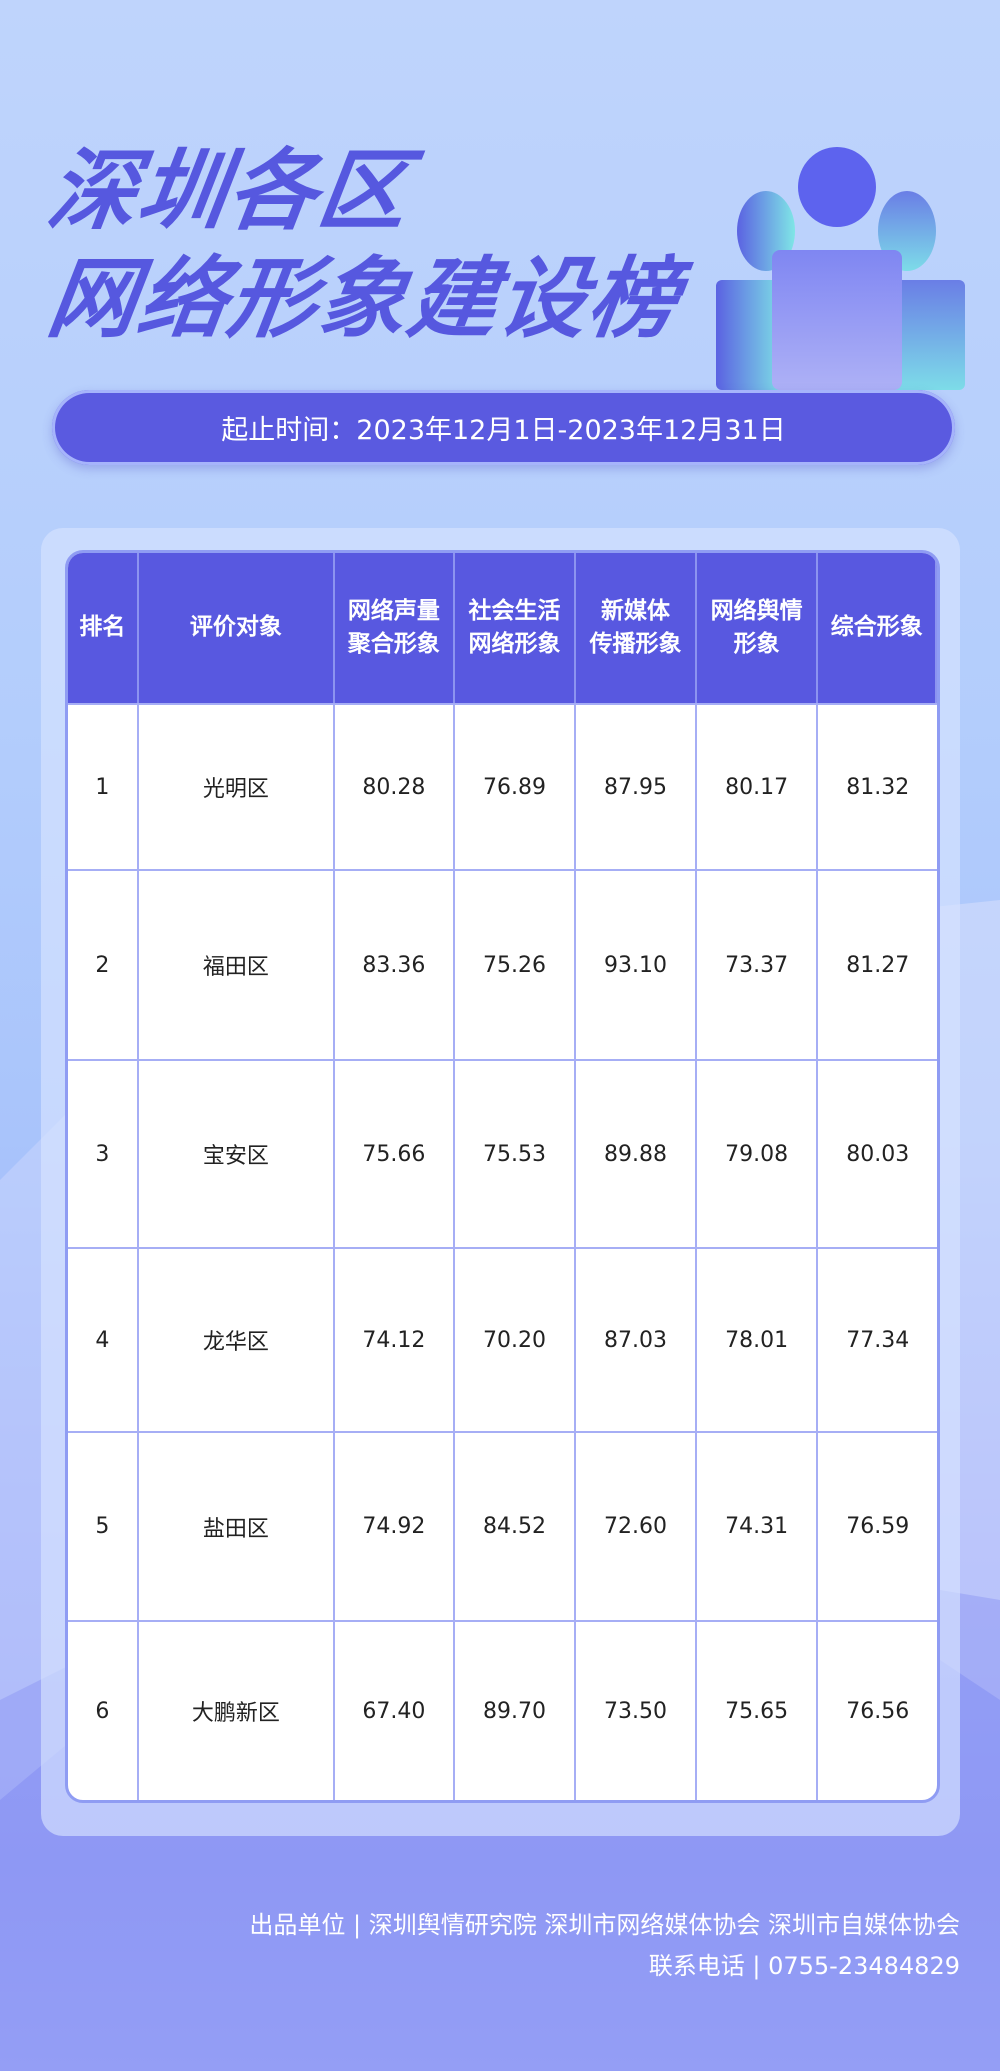  I want to click on table-cell: 75.65, so click(758, 1711).